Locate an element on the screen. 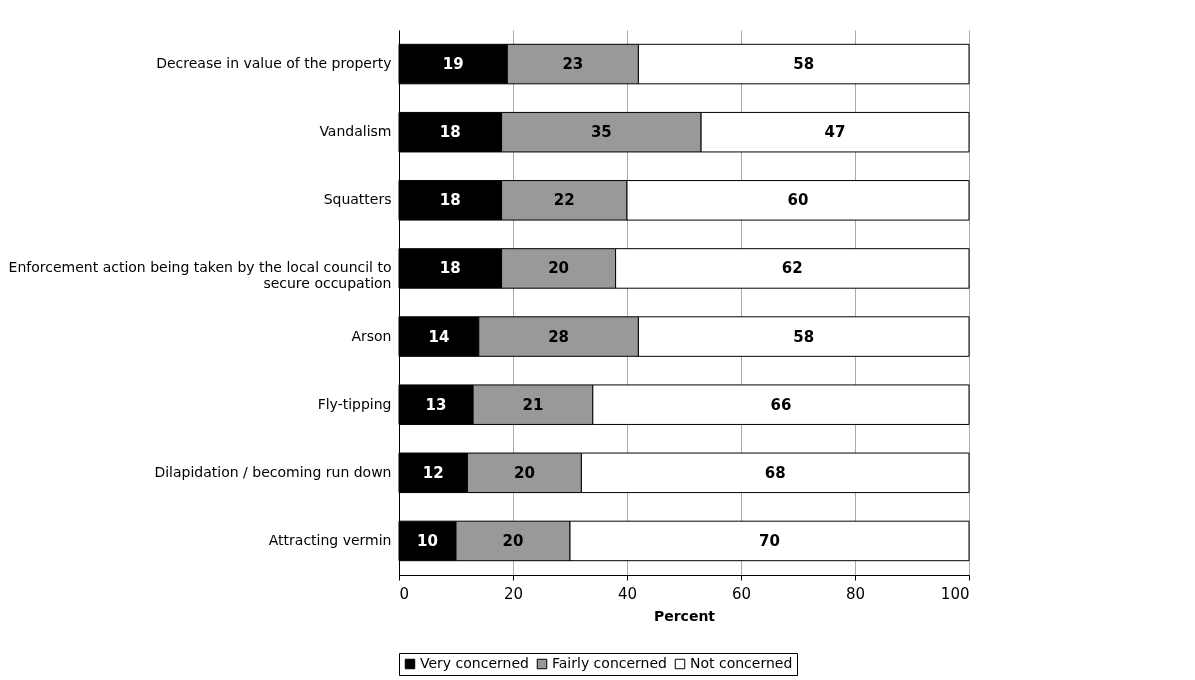 The width and height of the screenshot is (1195, 680). y-tick-label: Fly-tipping is located at coordinates (354, 403).